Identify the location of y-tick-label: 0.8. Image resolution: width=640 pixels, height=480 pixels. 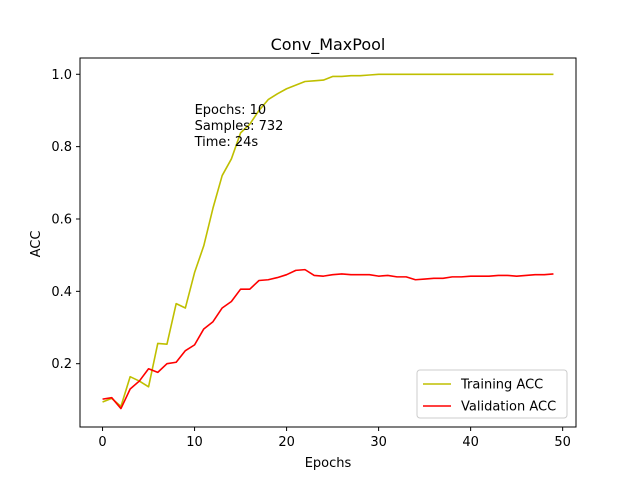
(61, 147).